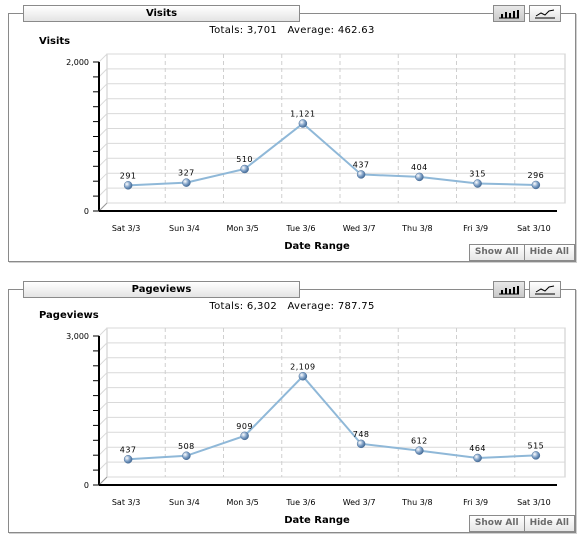 The height and width of the screenshot is (539, 582). Describe the element at coordinates (186, 446) in the screenshot. I see `data-label: 508` at that location.